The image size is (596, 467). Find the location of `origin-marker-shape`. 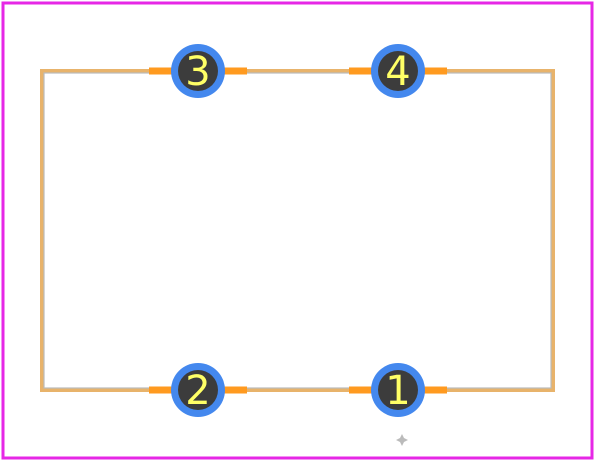

origin-marker-shape is located at coordinates (402, 440).